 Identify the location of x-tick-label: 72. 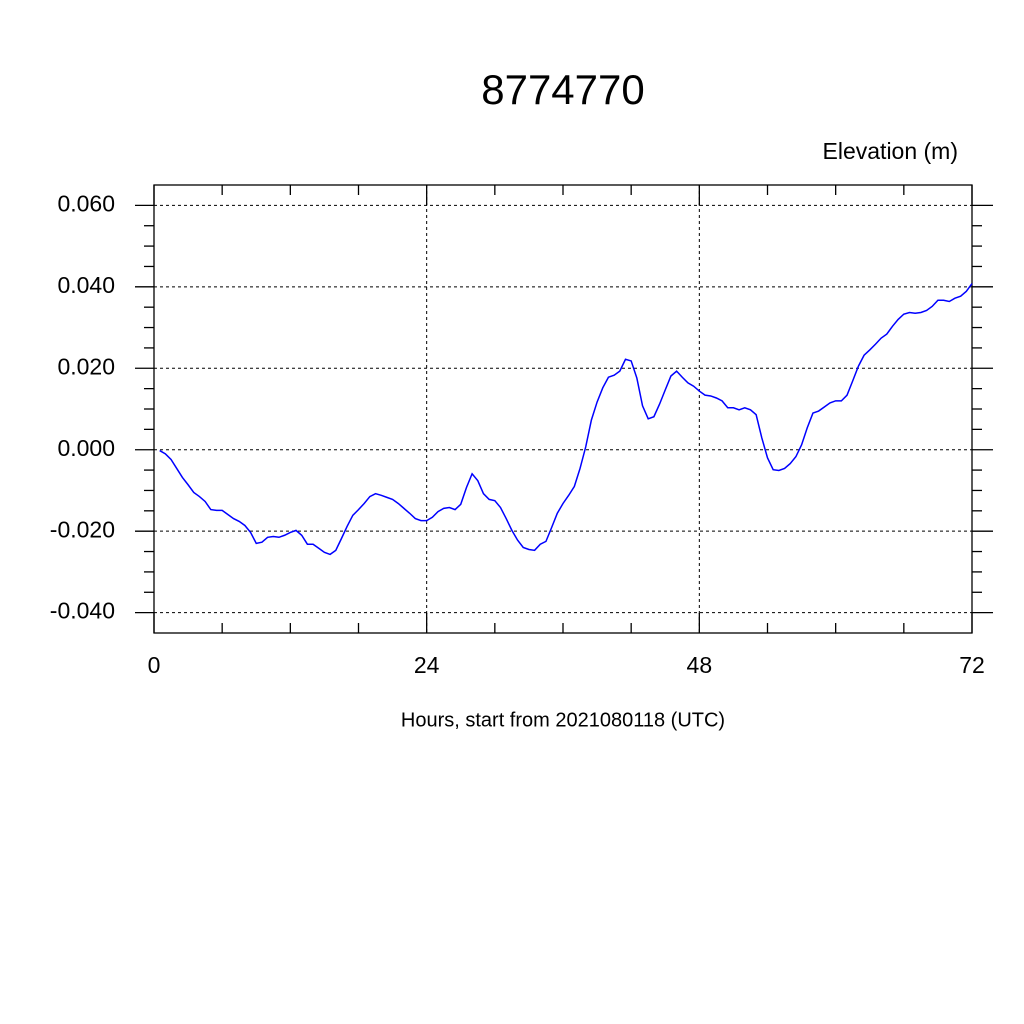
(972, 665).